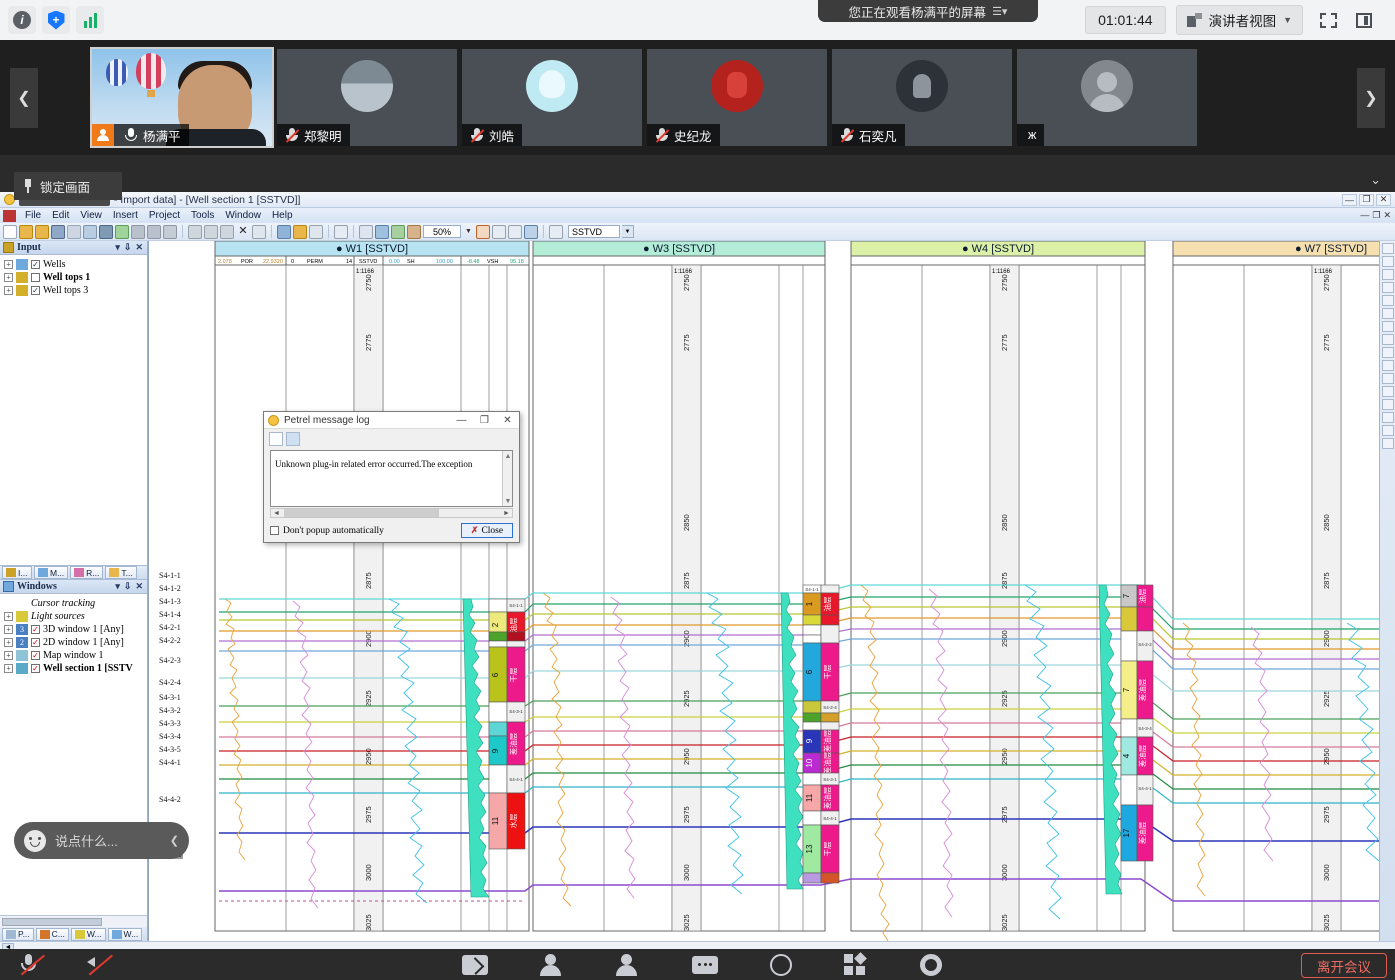 This screenshot has height=980, width=1395. I want to click on tree-item-cursor-tracking: Cursor tracking, so click(73, 603).